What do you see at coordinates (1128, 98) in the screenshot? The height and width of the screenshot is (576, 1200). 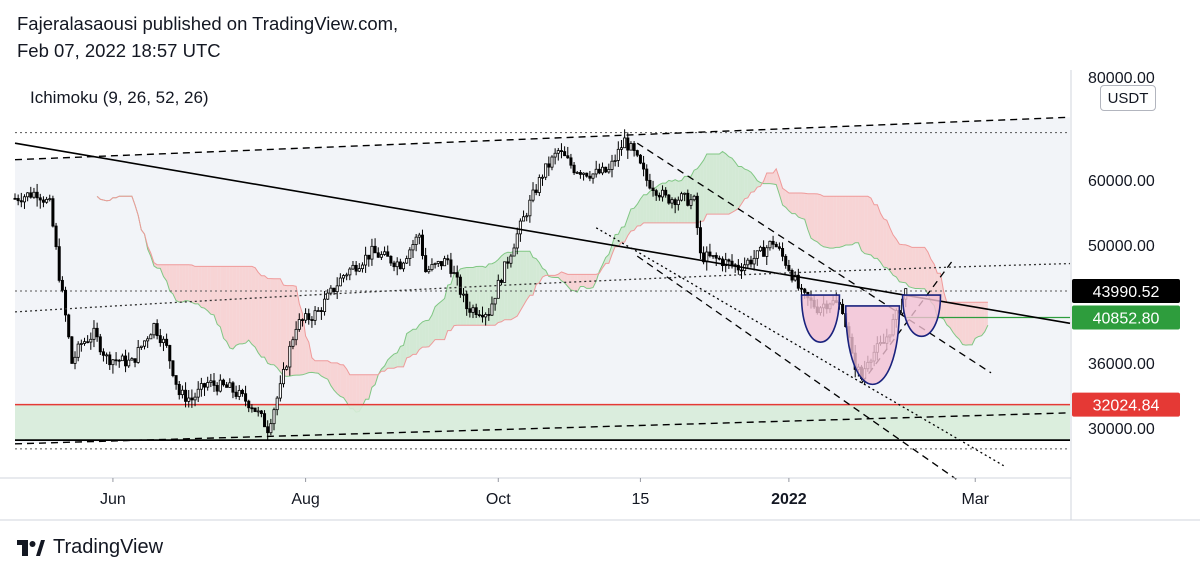 I see `currency-unit-badge: USDT` at bounding box center [1128, 98].